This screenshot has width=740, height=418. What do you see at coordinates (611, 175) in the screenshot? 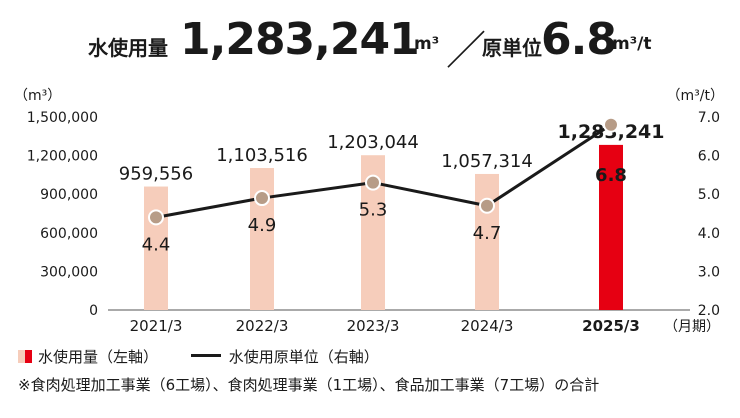
I see `intensity-data-label: 6.8` at bounding box center [611, 175].